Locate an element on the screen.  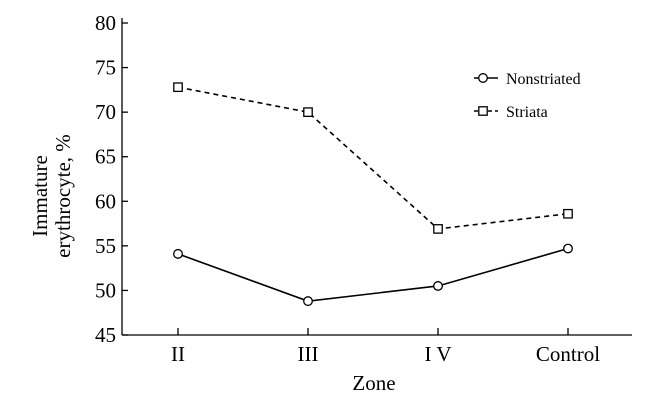
series-nonstriated is located at coordinates (373, 275).